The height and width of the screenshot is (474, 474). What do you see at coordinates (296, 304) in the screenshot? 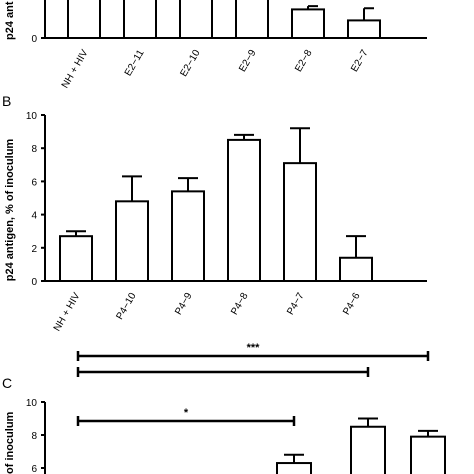
I see `panel-b-category-label-4: P4−7` at bounding box center [296, 304].